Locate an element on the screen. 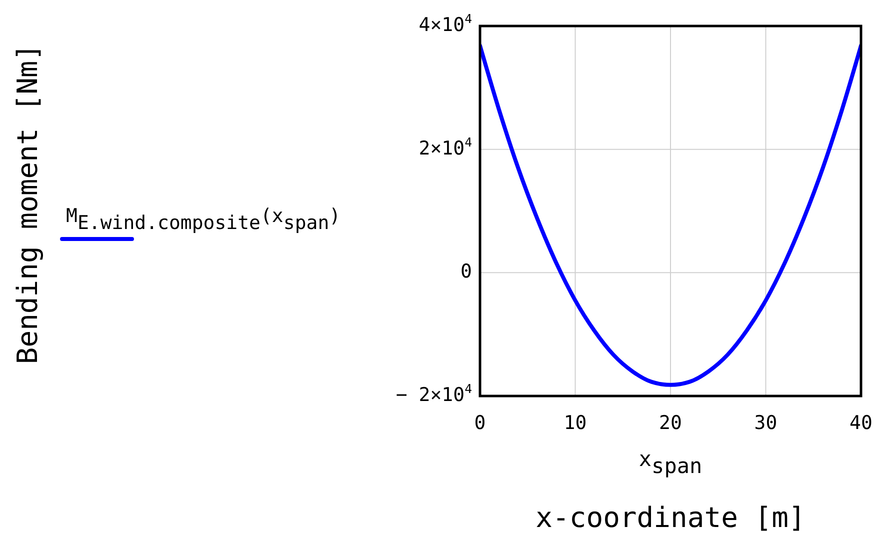 The width and height of the screenshot is (882, 536). x-tick-label: 0 is located at coordinates (480, 423).